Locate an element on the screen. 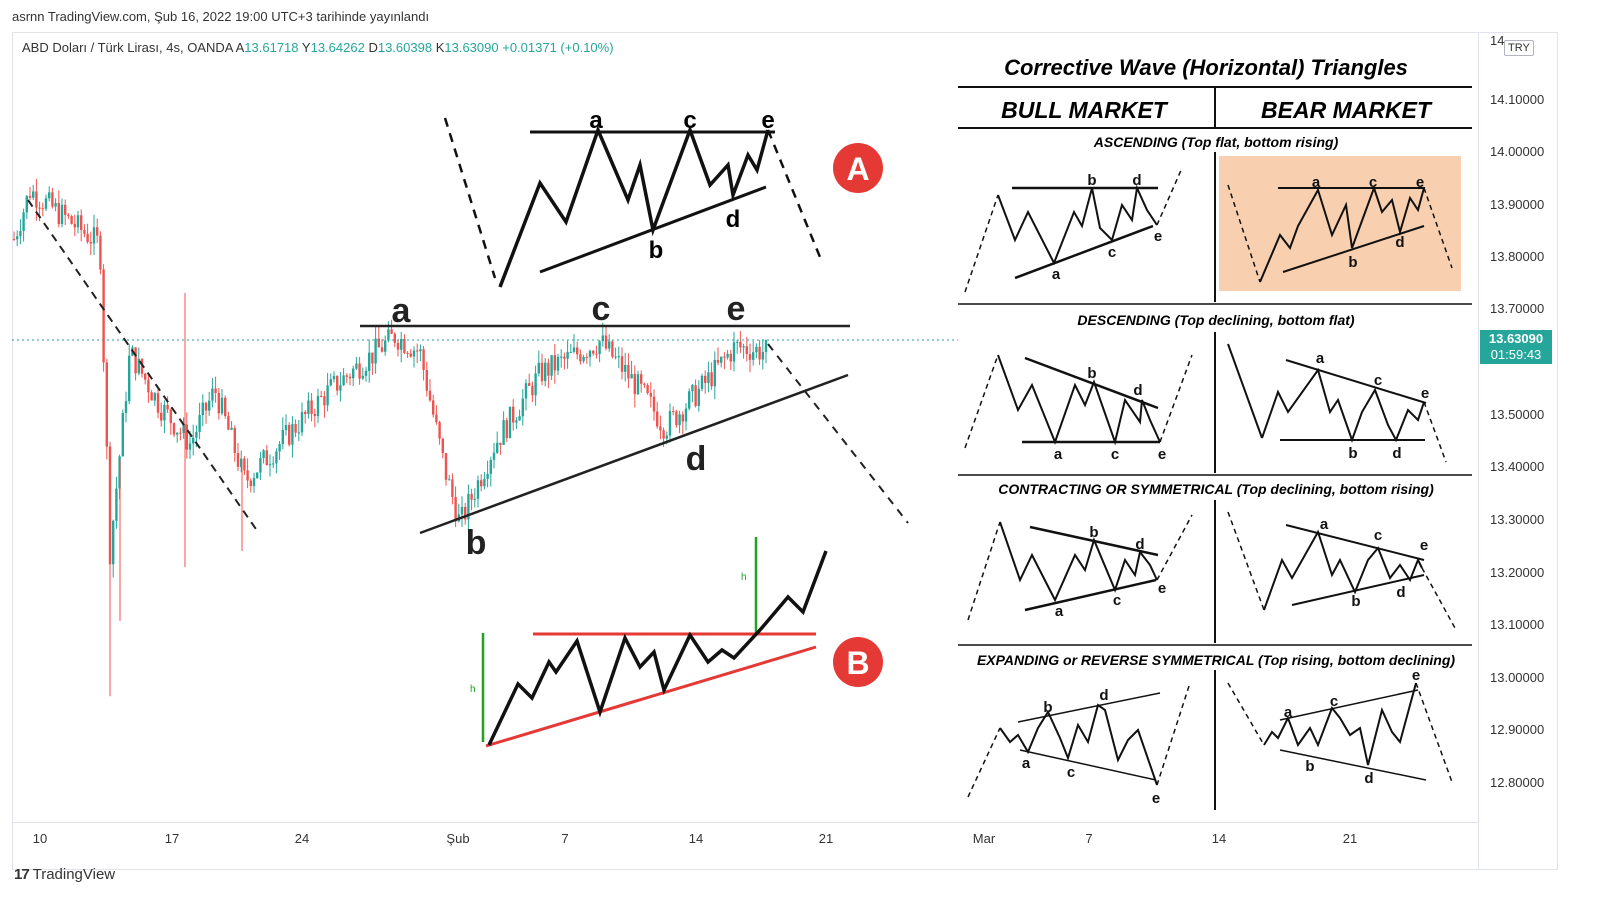 Image resolution: width=1600 pixels, height=912 pixels. low-label: D is located at coordinates (373, 47).